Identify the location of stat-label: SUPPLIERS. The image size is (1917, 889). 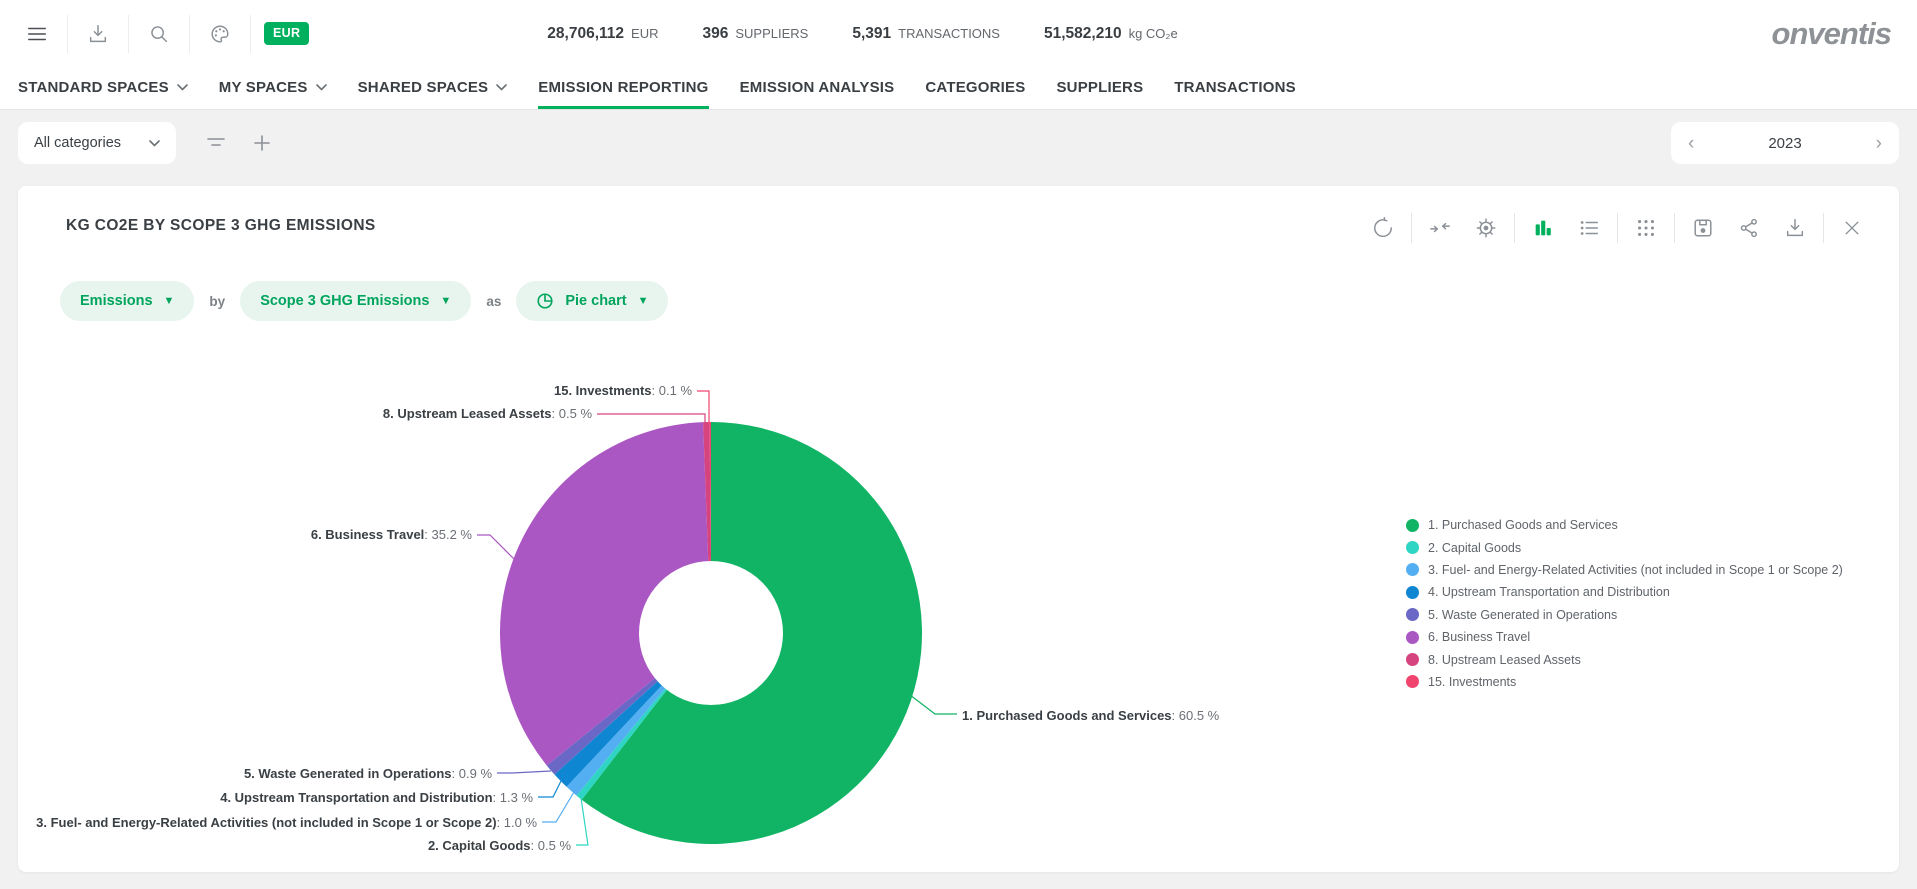
(772, 33).